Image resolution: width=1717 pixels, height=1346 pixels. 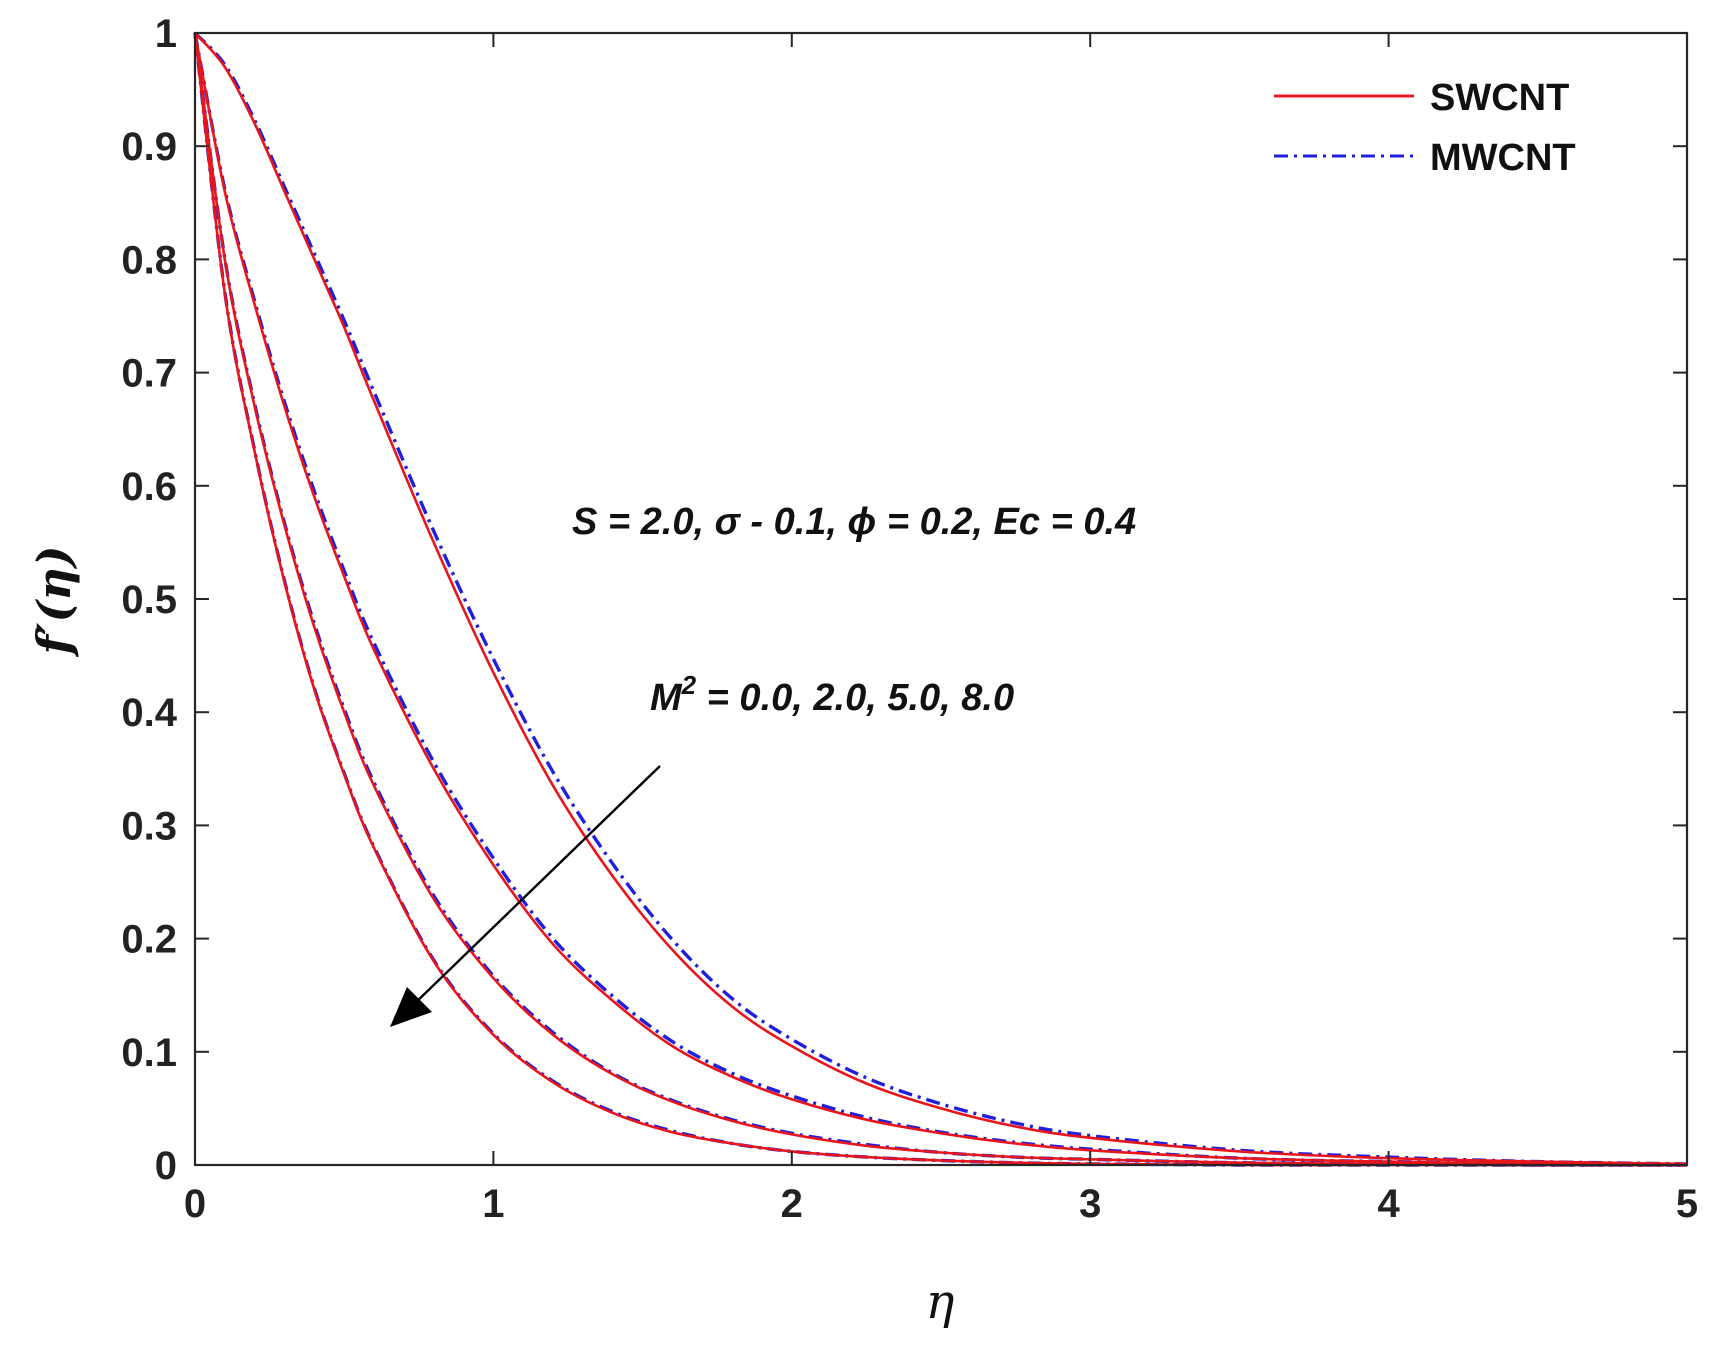 What do you see at coordinates (149, 260) in the screenshot?
I see `y-tick-label: 0.8` at bounding box center [149, 260].